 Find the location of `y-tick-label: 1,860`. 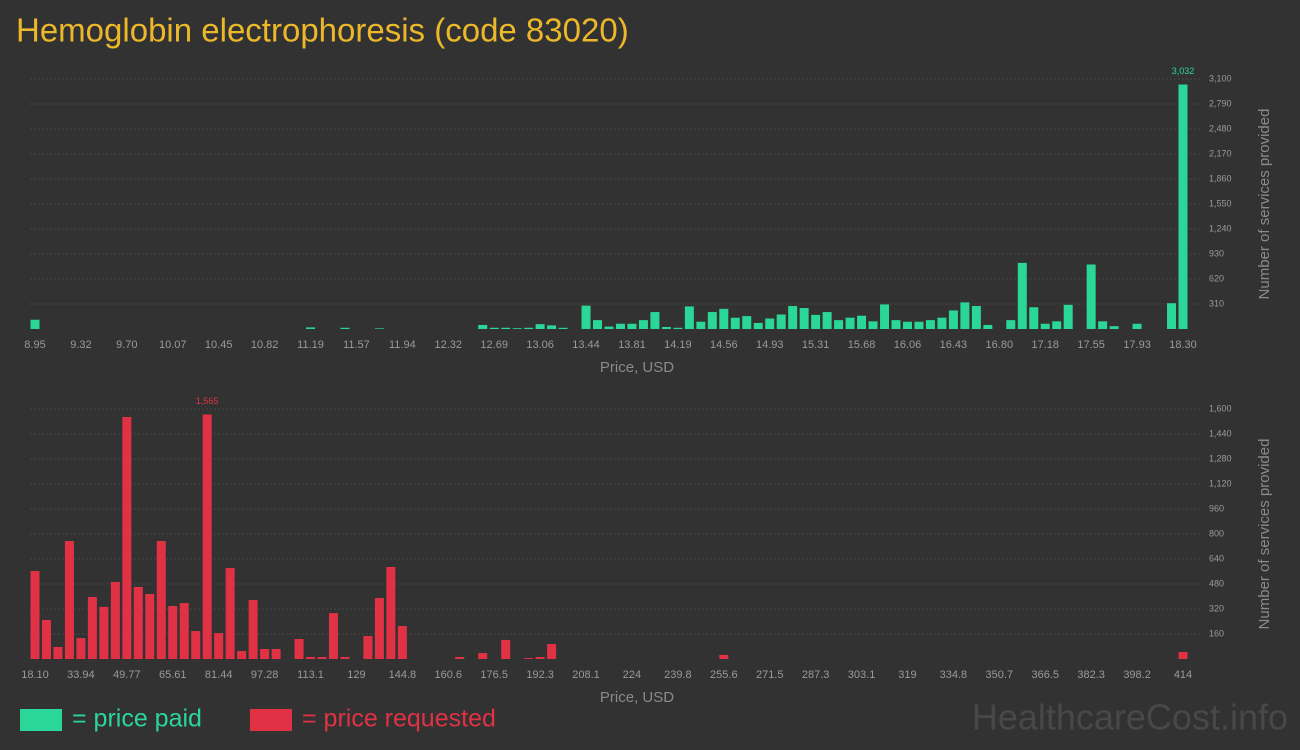

y-tick-label: 1,860 is located at coordinates (1220, 178).